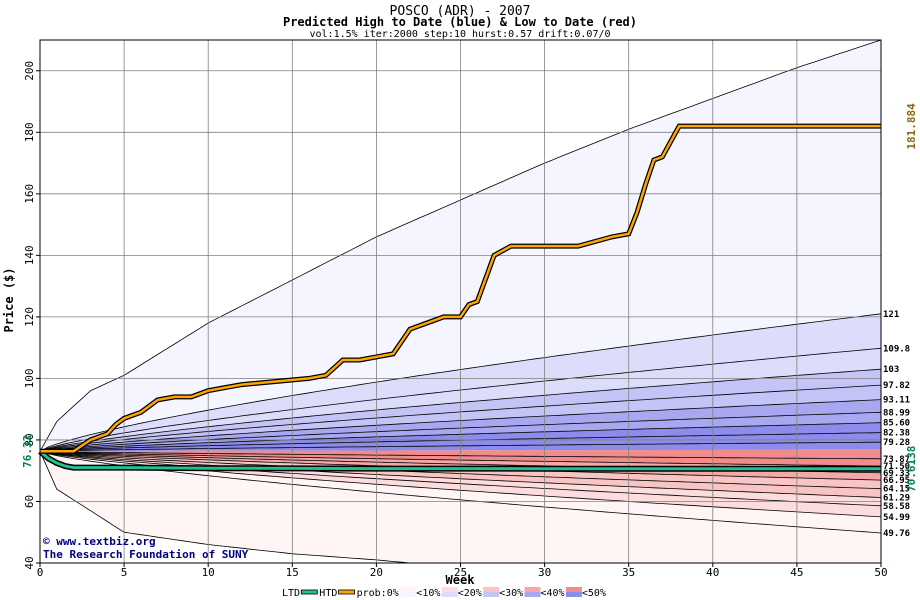 This screenshot has width=920, height=600. What do you see at coordinates (896, 490) in the screenshot?
I see `quantile-label-low-4: 64.15` at bounding box center [896, 490].